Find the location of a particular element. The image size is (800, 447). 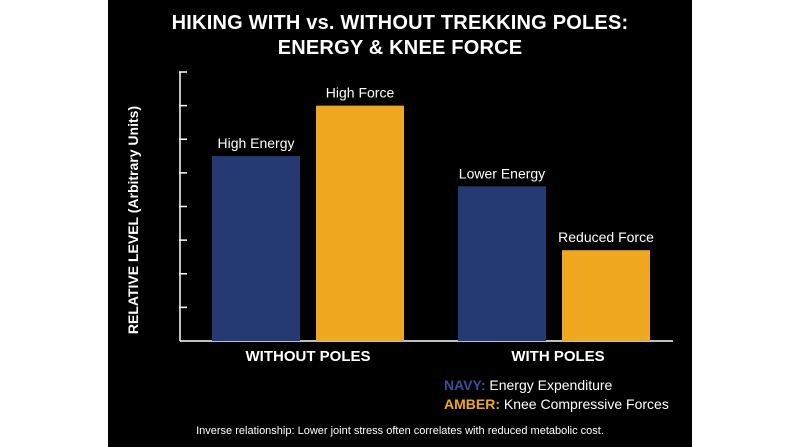

bar-force-without-poles is located at coordinates (360, 223).